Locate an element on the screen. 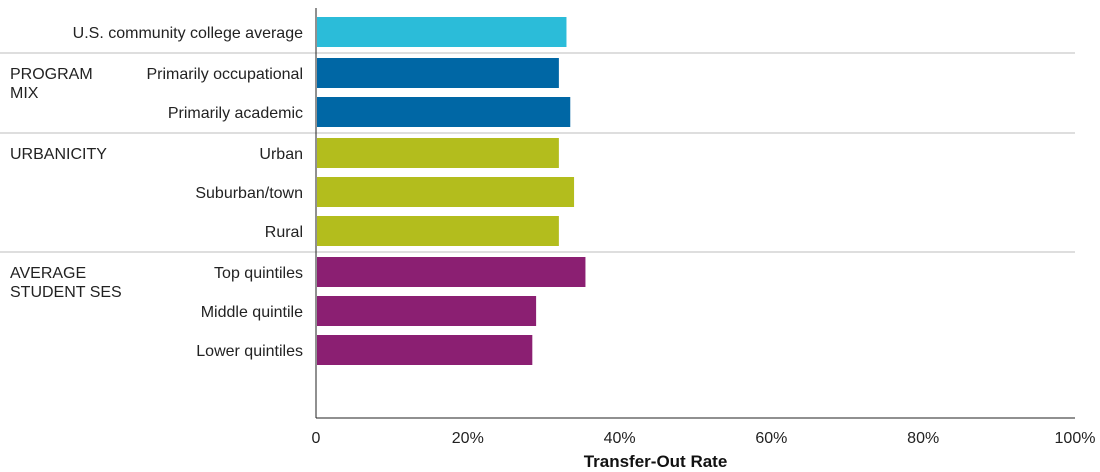  group-labels: PROGRAM MIX URBANICITY AVERAGE STUDENT SES is located at coordinates (66, 183).